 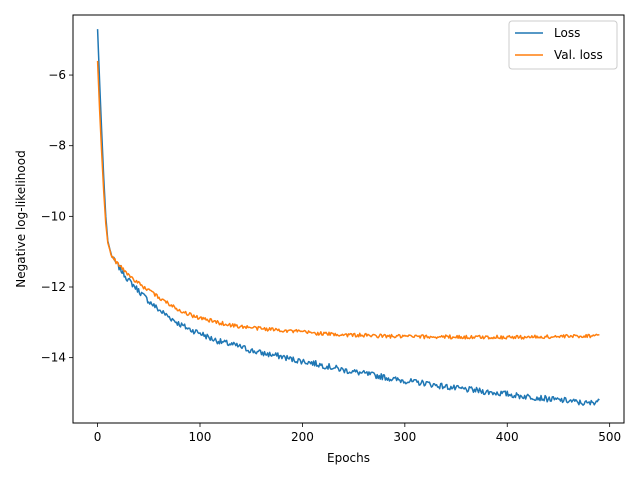 I want to click on y-tick-label: −12, so click(x=53, y=287).